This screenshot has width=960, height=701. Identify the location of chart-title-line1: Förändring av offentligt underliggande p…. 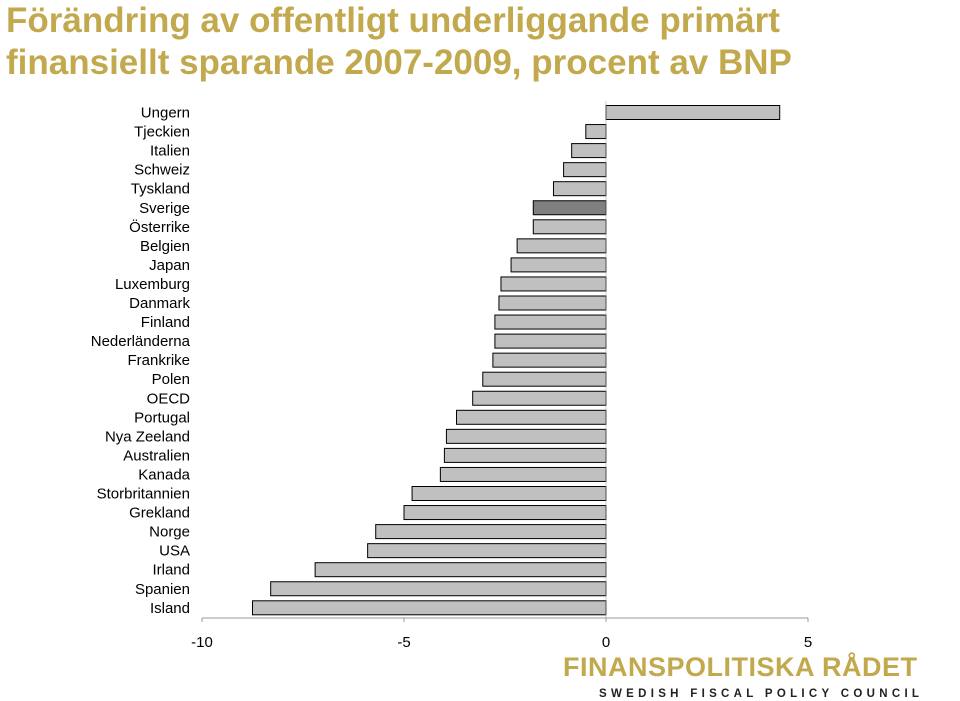
(393, 20).